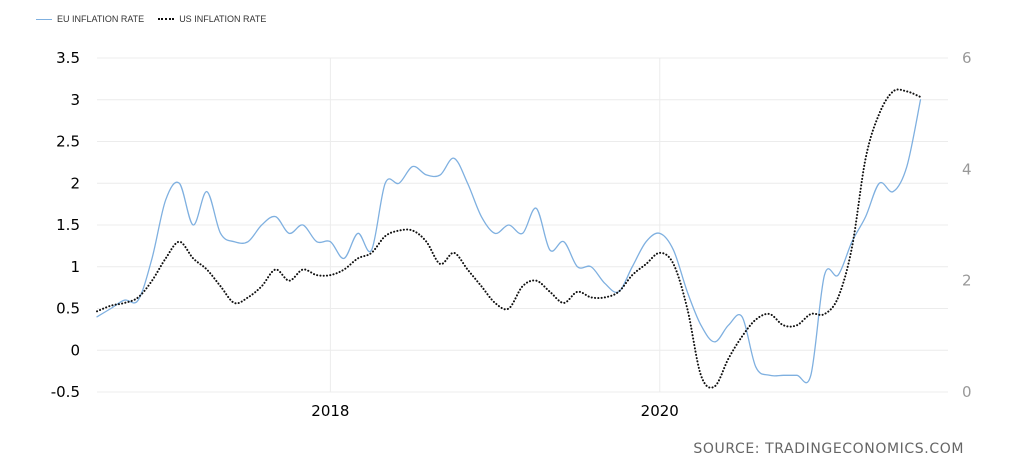 This screenshot has width=1024, height=476. What do you see at coordinates (68, 58) in the screenshot?
I see `y-left-tick-label: 3.5` at bounding box center [68, 58].